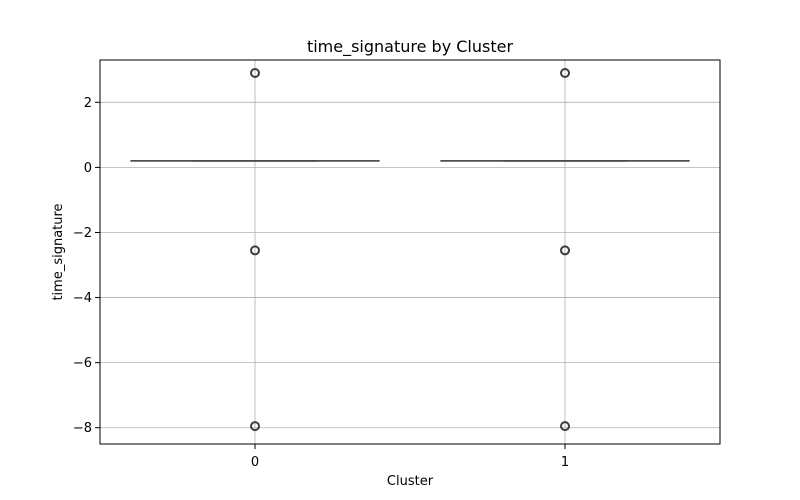  Describe the element at coordinates (82, 298) in the screenshot. I see `y-tick-label: −4` at that location.